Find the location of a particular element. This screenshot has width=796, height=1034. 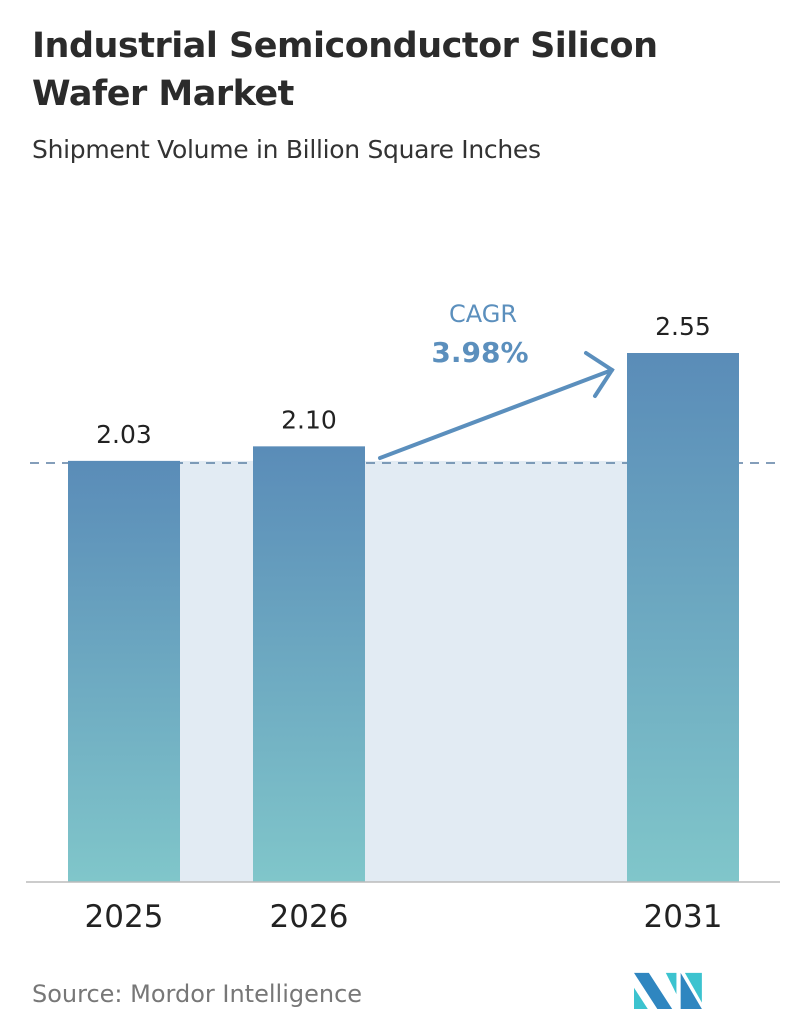

bar-2025 is located at coordinates (124, 671).